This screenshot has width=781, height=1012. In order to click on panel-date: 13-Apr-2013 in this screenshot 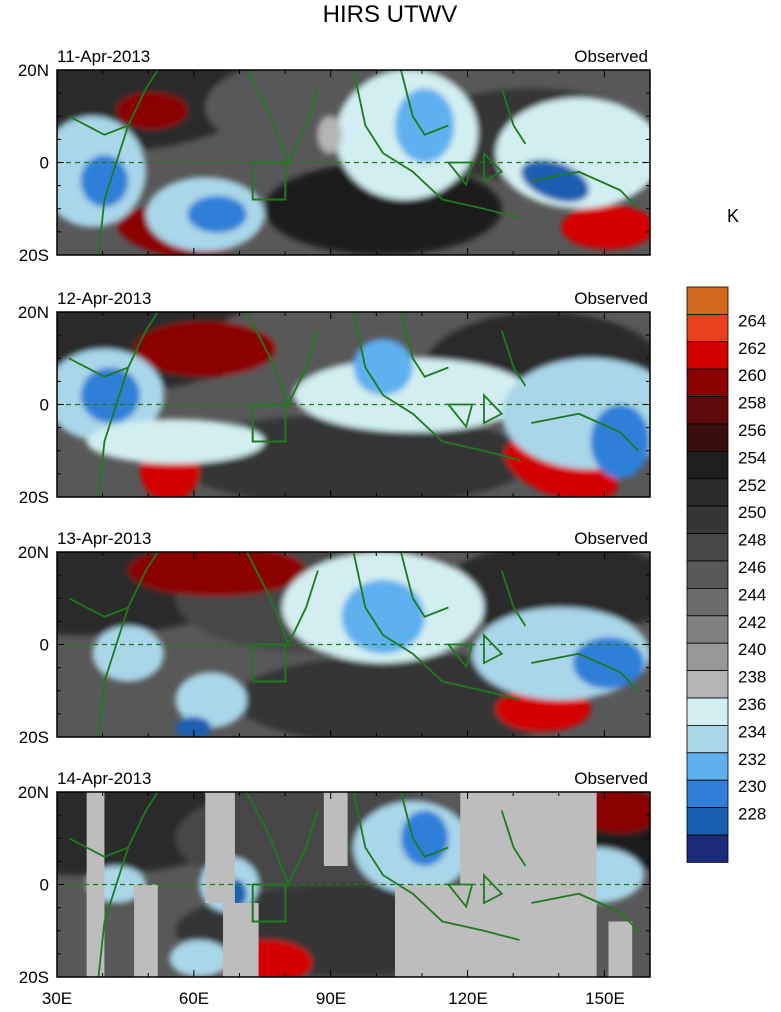, I will do `click(104, 538)`.